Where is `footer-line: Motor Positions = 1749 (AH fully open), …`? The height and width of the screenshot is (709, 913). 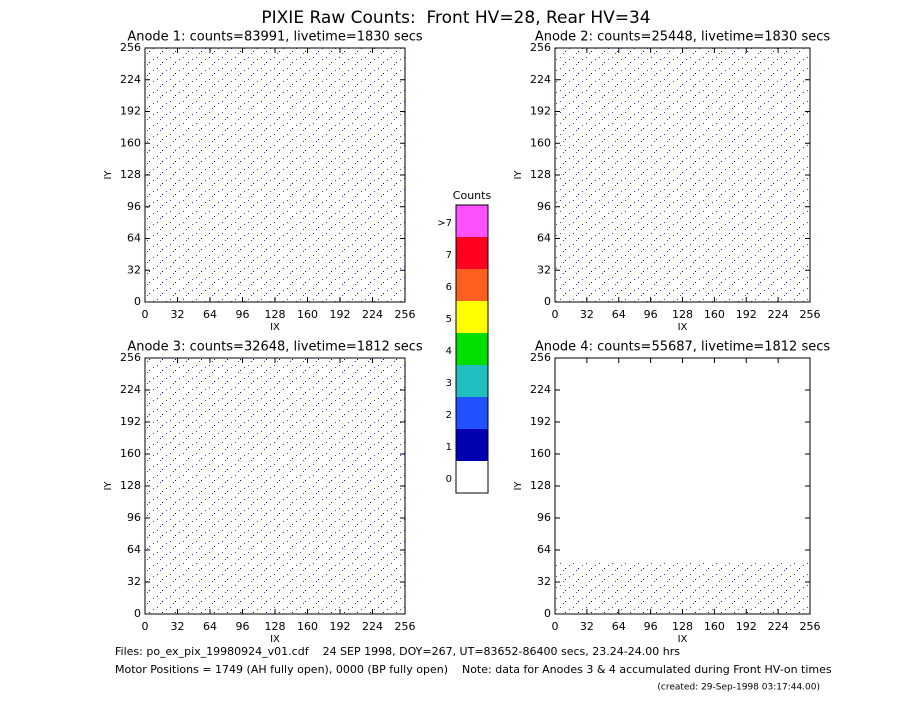 footer-line: Motor Positions = 1749 (AH fully open), … is located at coordinates (473, 669).